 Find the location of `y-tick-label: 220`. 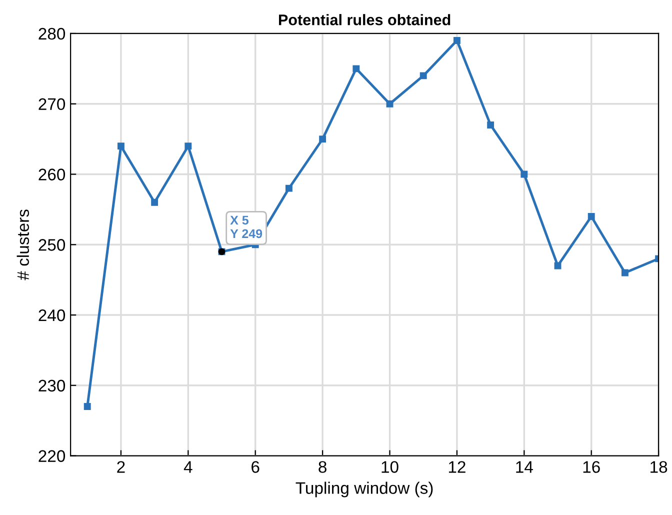

y-tick-label: 220 is located at coordinates (52, 456).